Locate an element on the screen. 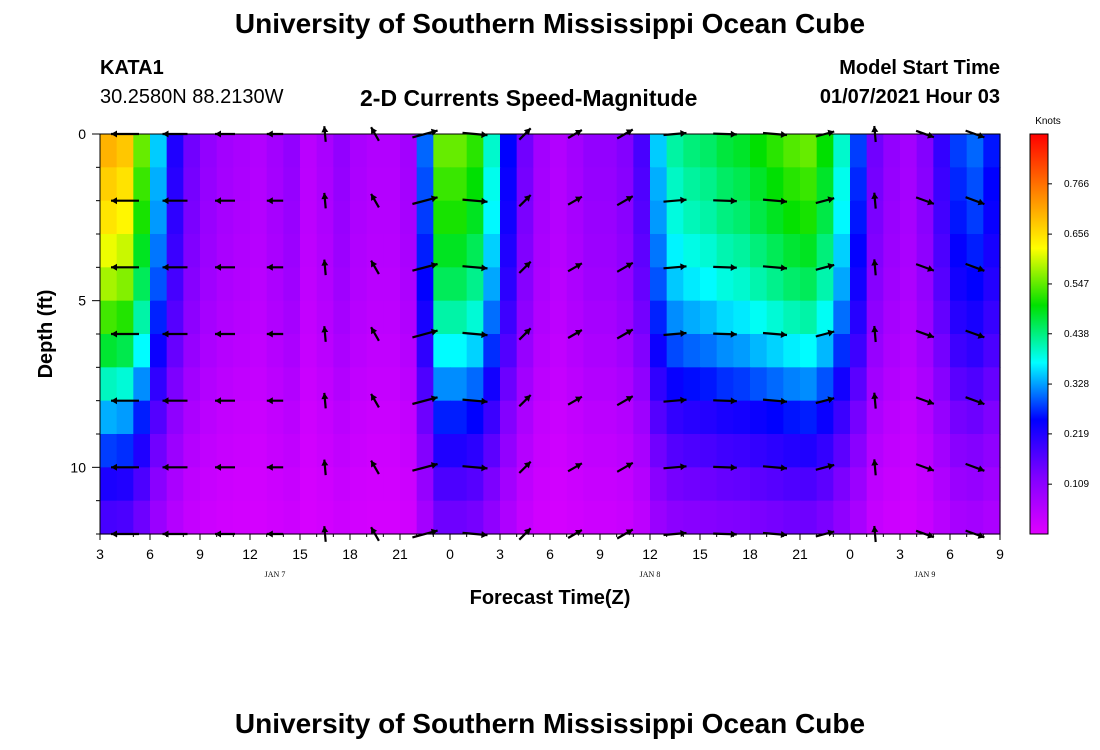 The image size is (1100, 750). chart-subtitle: 2-D Currents Speed-Magnitude is located at coordinates (529, 98).